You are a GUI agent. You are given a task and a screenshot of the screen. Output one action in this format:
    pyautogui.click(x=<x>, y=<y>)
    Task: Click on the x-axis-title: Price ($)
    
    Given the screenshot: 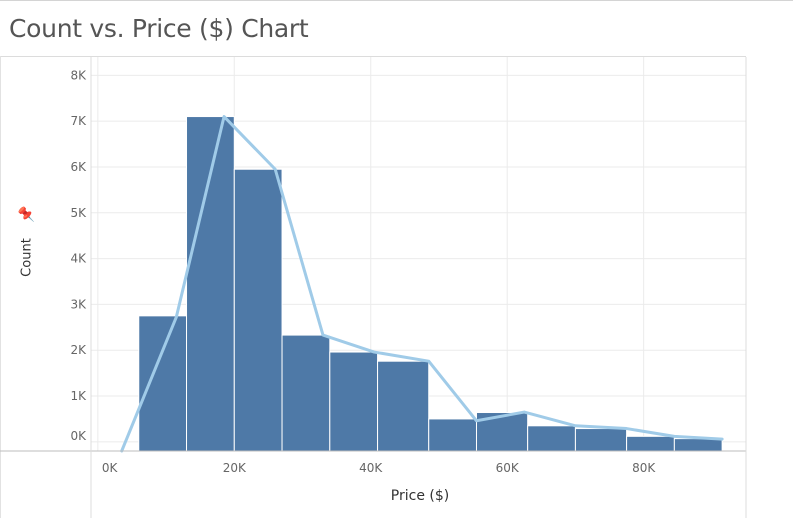 What is the action you would take?
    pyautogui.click(x=420, y=496)
    